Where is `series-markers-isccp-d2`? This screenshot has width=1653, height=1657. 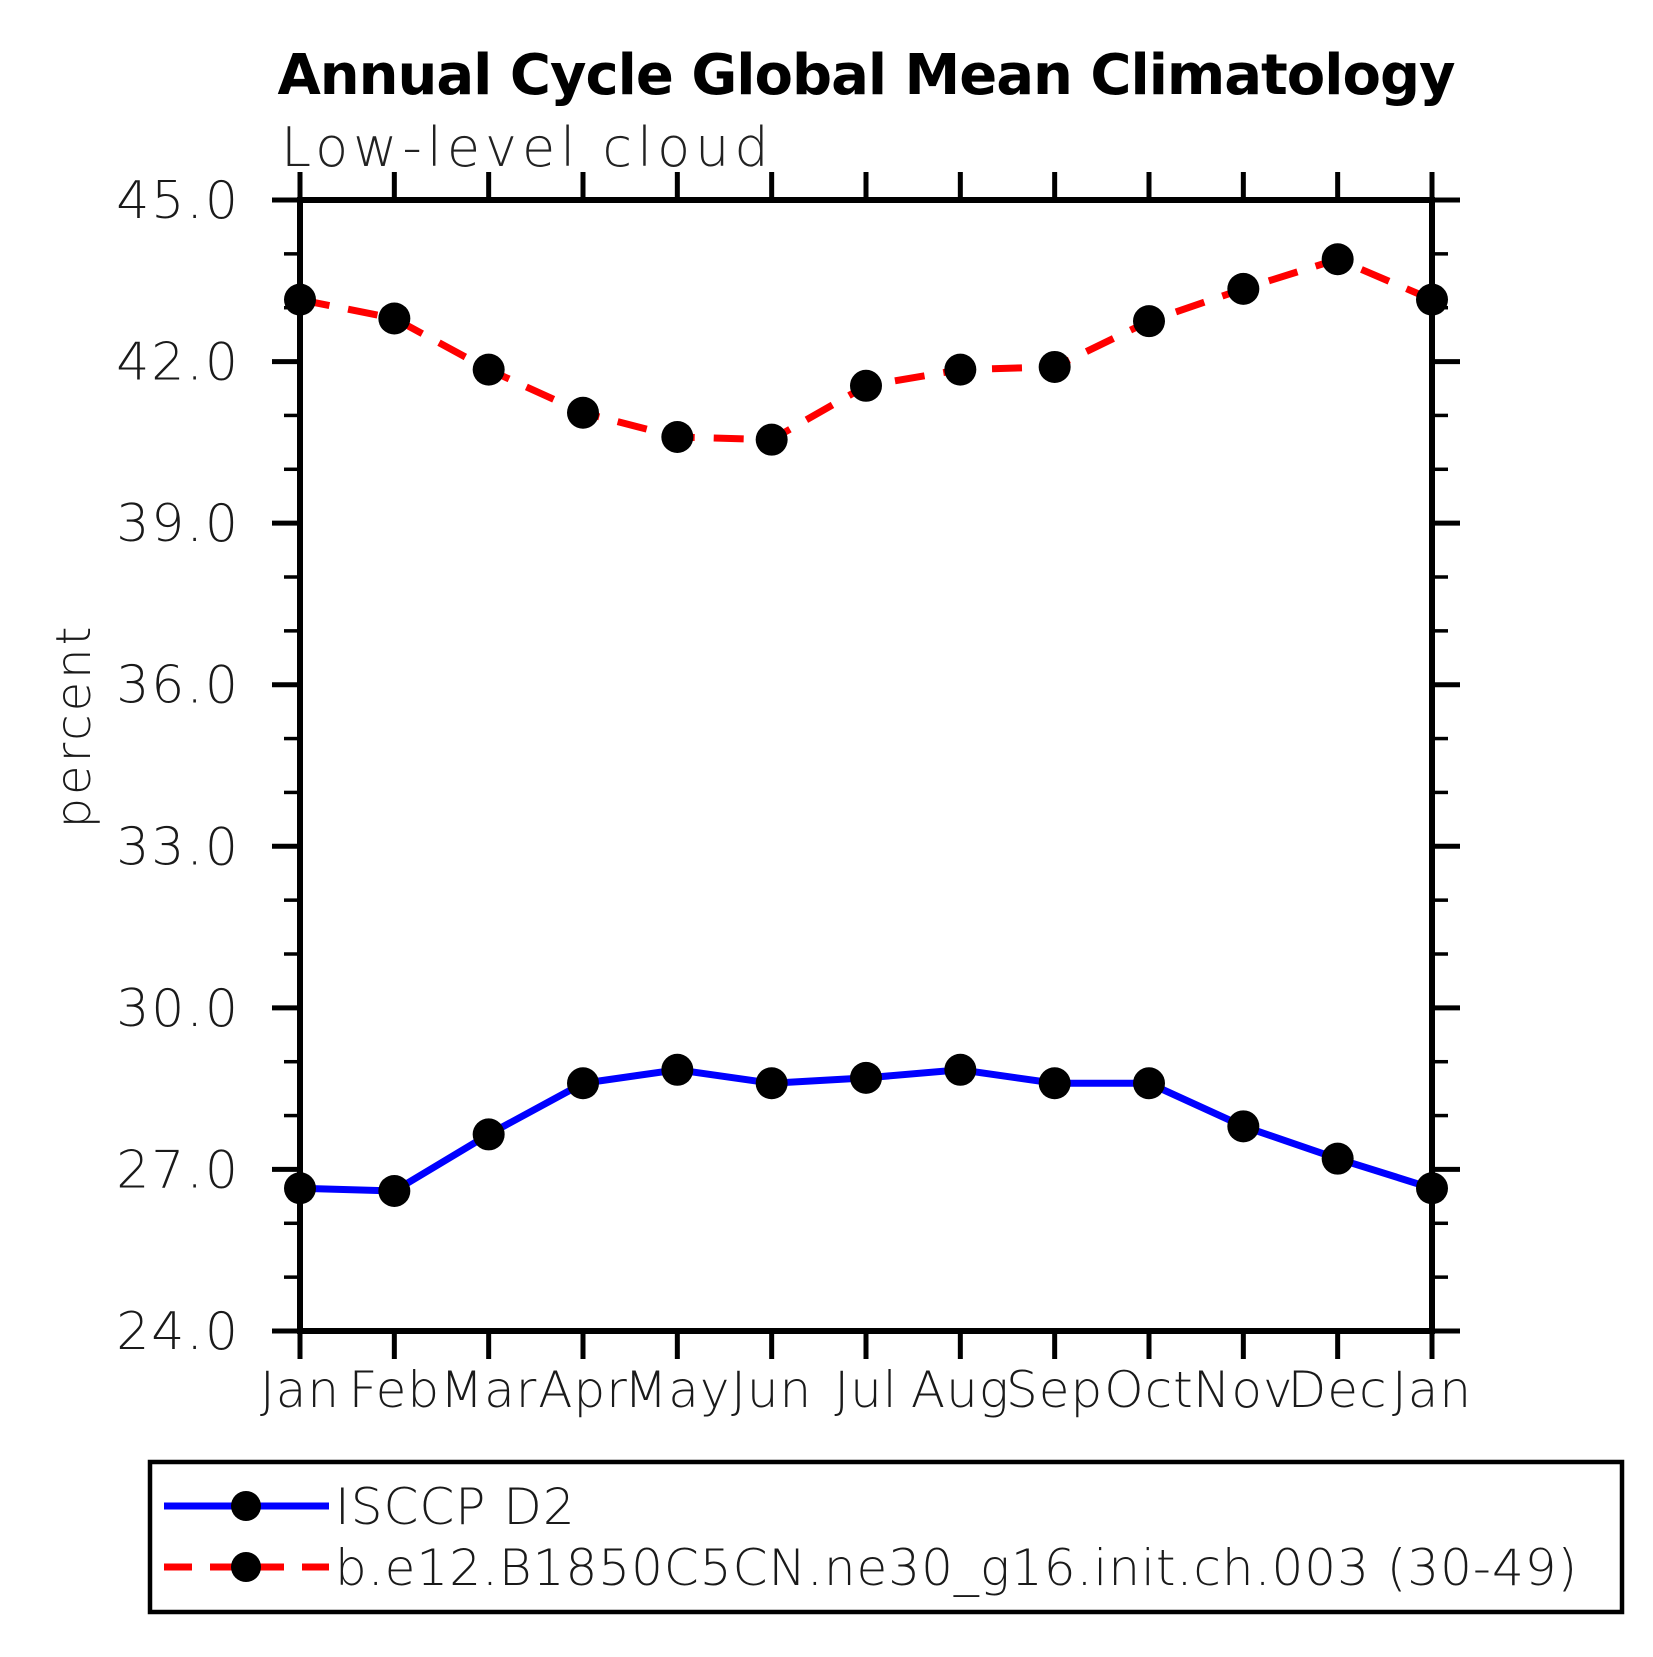
series-markers-isccp-d2 is located at coordinates (866, 1130).